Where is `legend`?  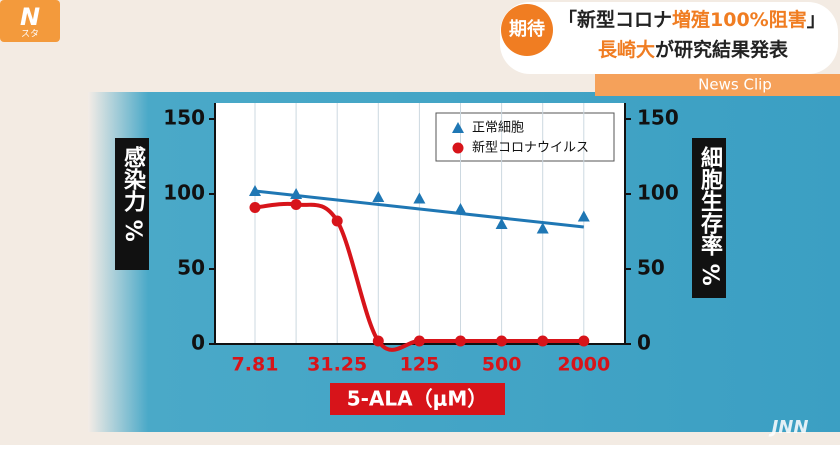
legend is located at coordinates (525, 137).